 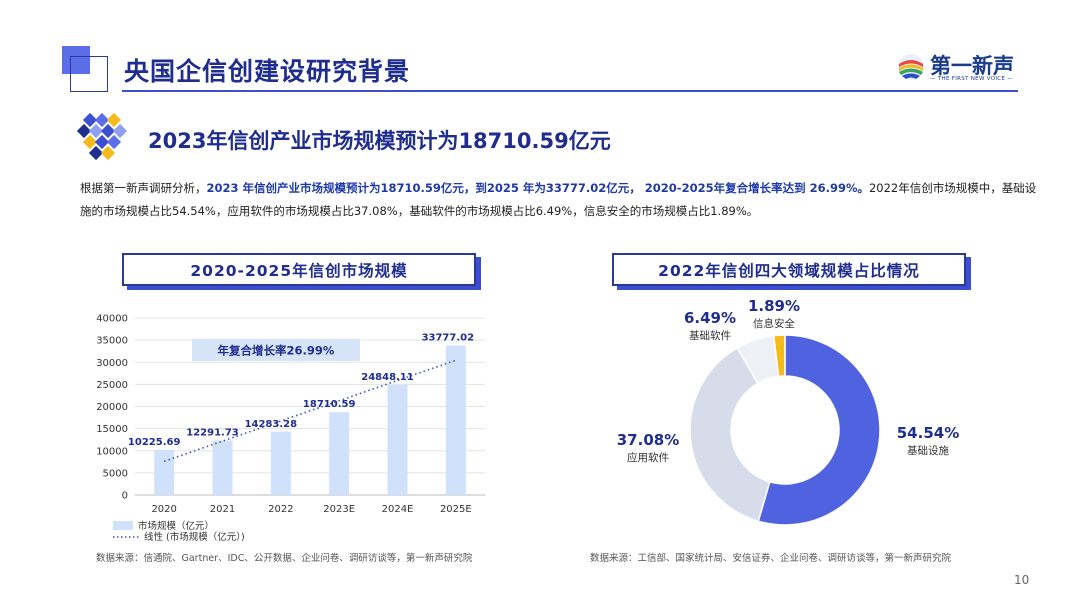 What do you see at coordinates (648, 440) in the screenshot?
I see `slice-percent-label: 37.08%` at bounding box center [648, 440].